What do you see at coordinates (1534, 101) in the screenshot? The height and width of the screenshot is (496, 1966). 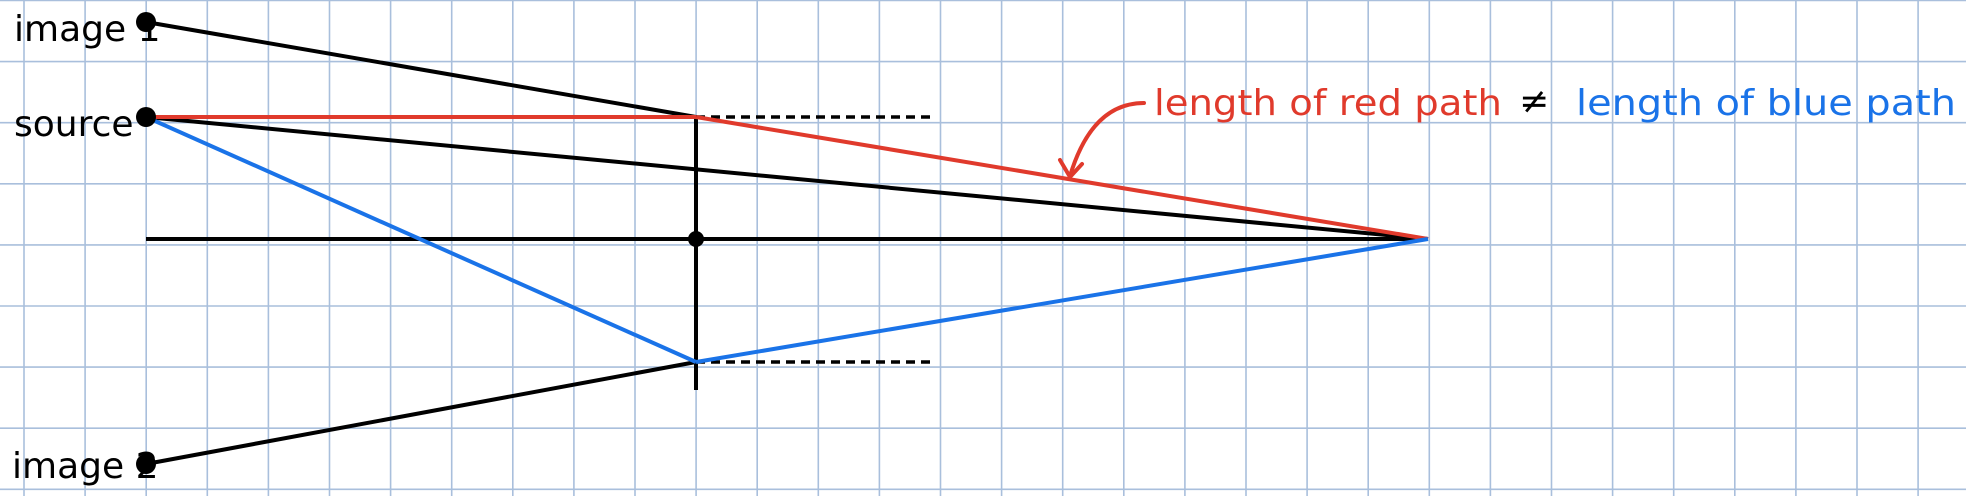 I see `not-equal-sign: ≠` at bounding box center [1534, 101].